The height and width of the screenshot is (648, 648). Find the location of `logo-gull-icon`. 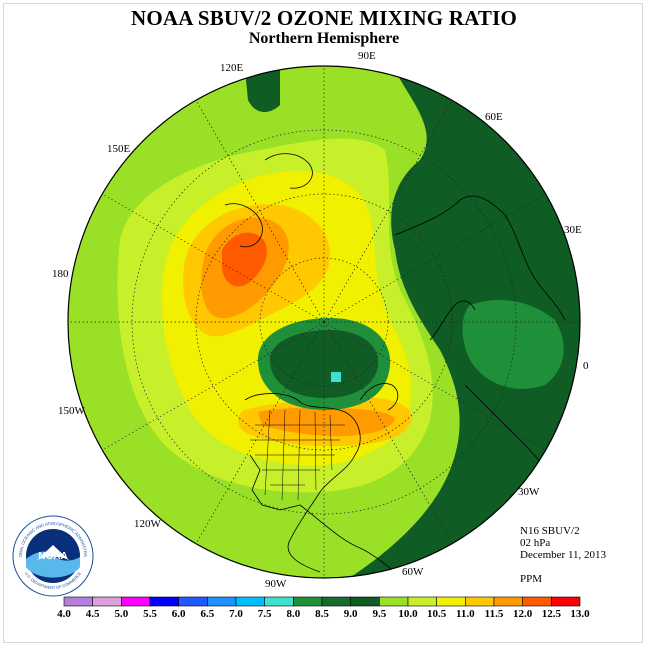

logo-gull-icon is located at coordinates (53, 553).